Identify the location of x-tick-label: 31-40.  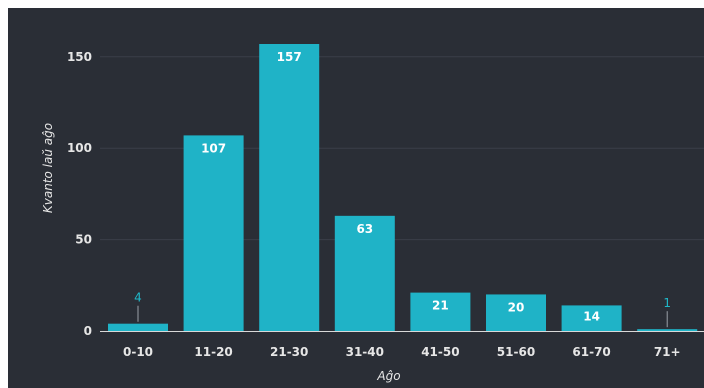
(365, 352).